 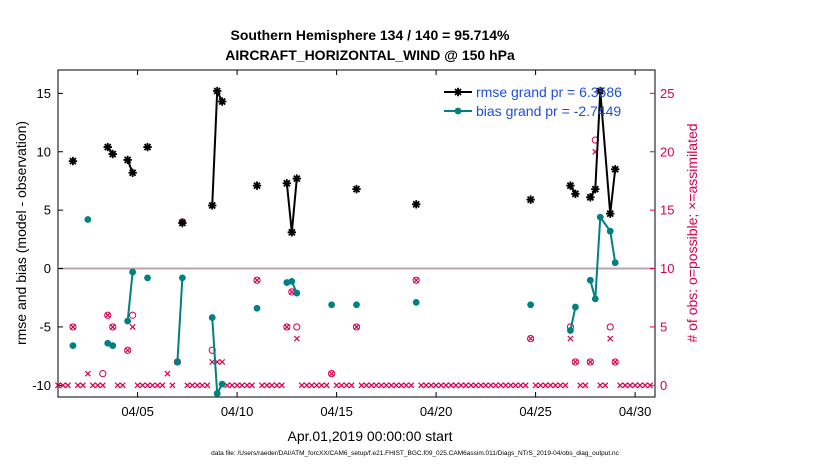 I want to click on x-tick-label: 04/10, so click(x=237, y=411).